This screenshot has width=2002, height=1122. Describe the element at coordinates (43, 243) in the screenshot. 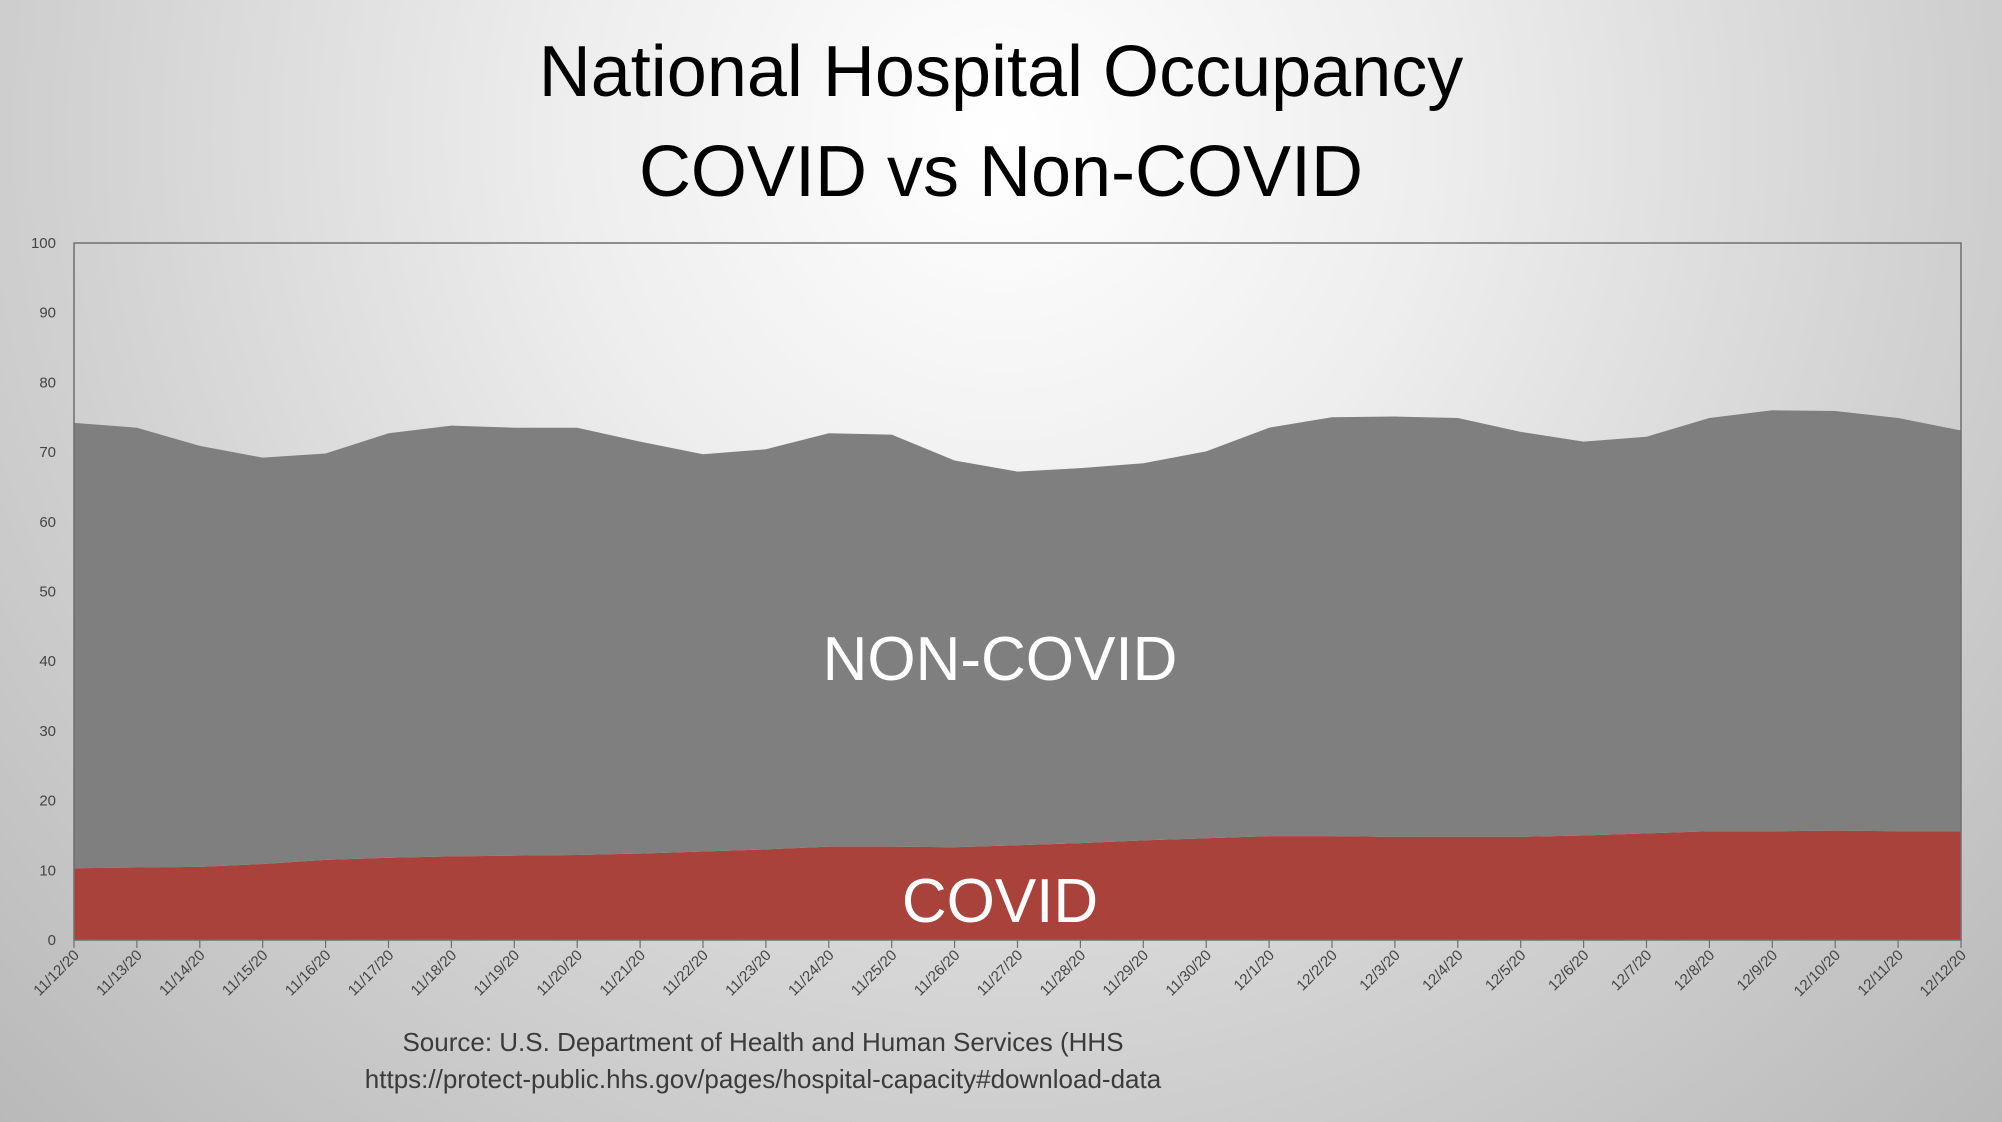

I see `y-tick-label: 100` at that location.